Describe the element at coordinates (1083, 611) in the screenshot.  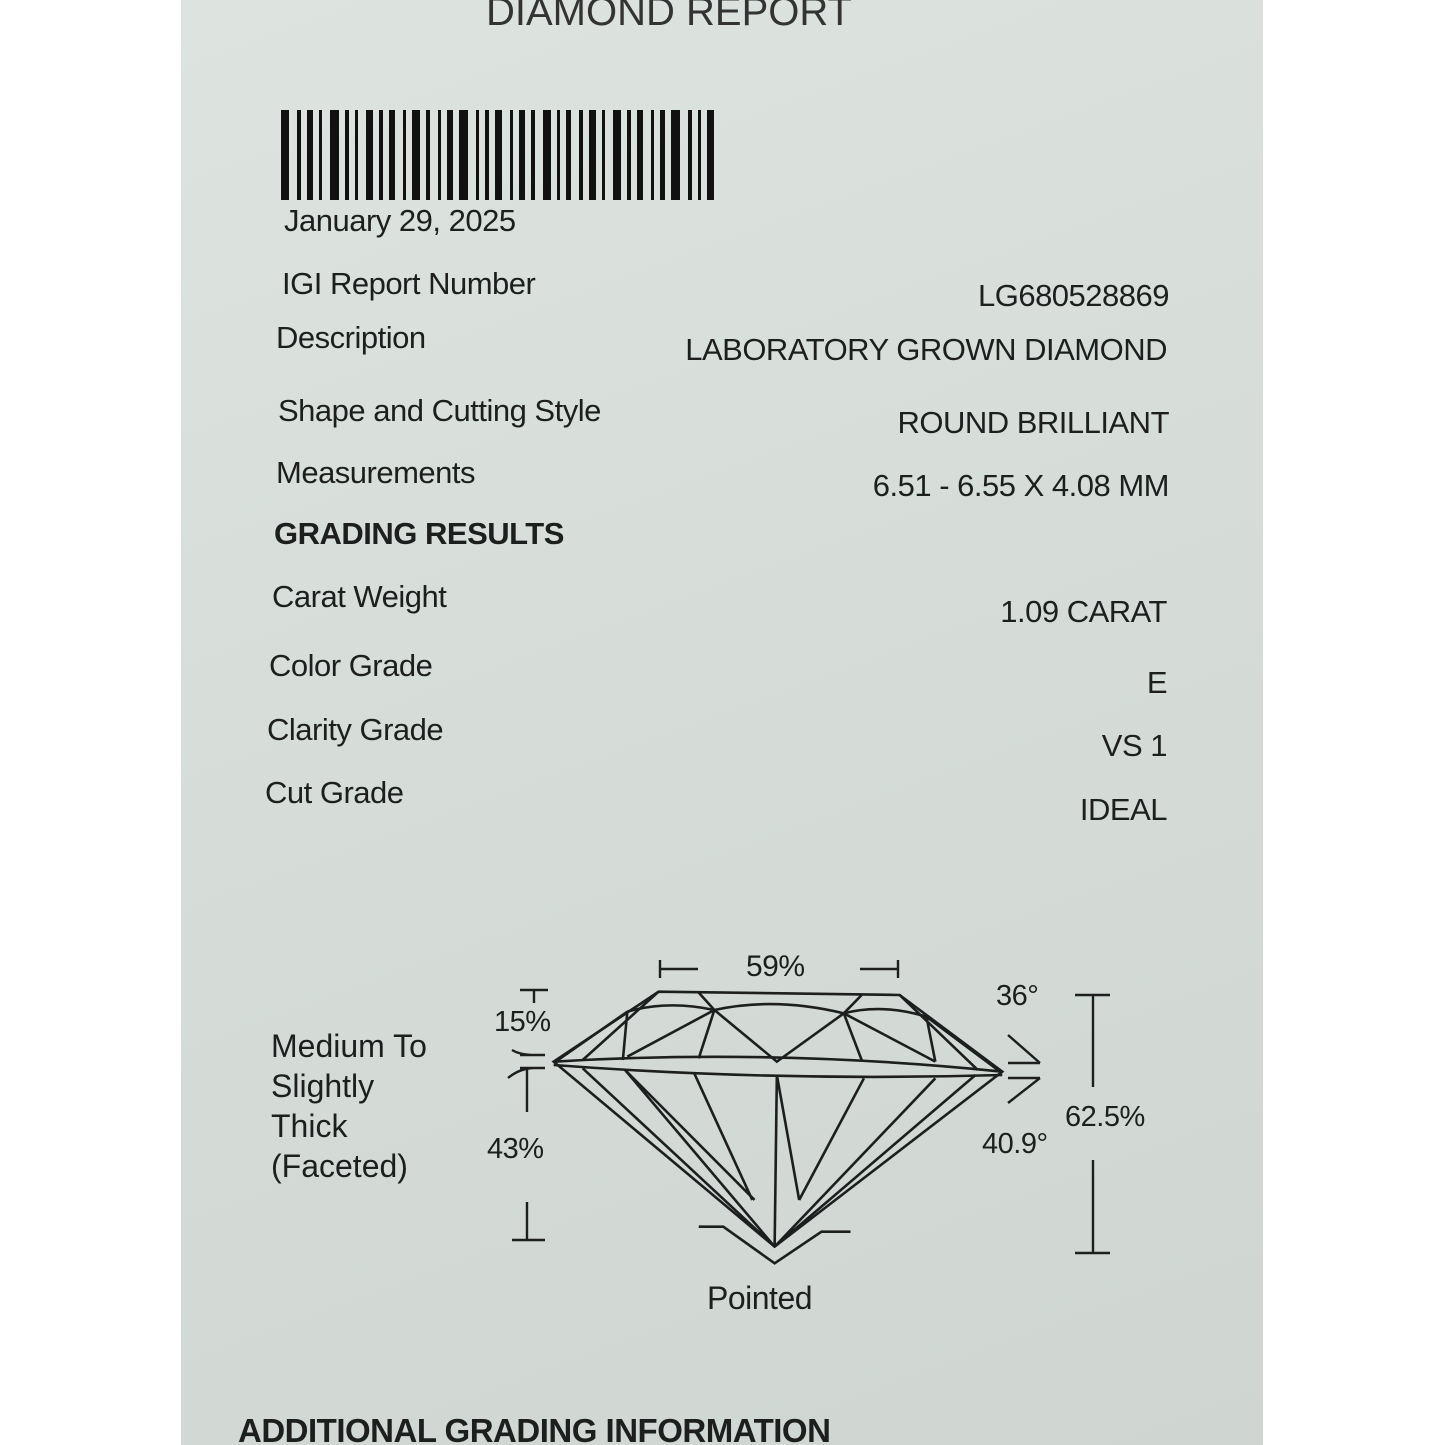
I see `value-carat: 1.09 CARAT` at that location.